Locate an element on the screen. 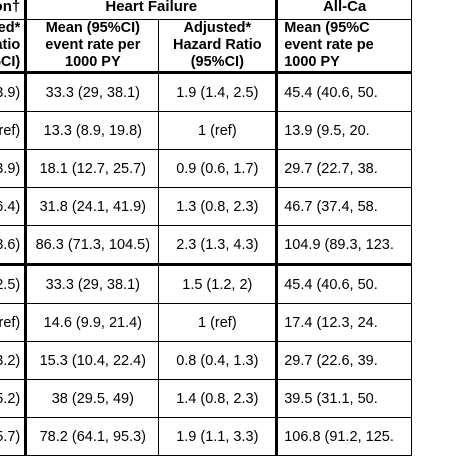 Image resolution: width=474 pixels, height=474 pixels. table-cell: 1, 5.2) is located at coordinates (13, 398).